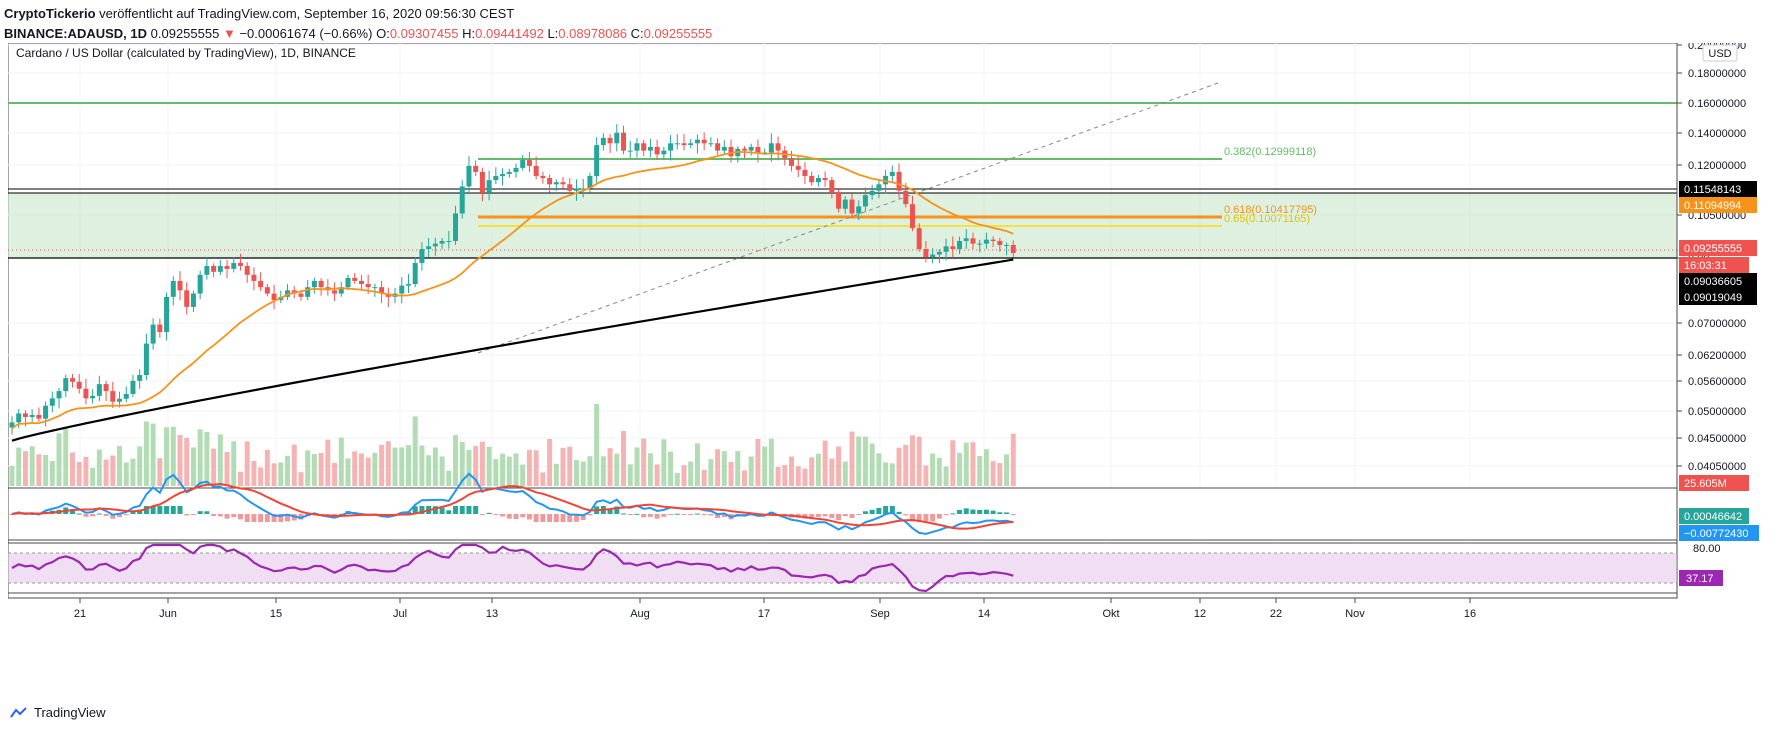 Image resolution: width=1780 pixels, height=731 pixels. What do you see at coordinates (1717, 467) in the screenshot?
I see `y-tick-label: 0.04050000` at bounding box center [1717, 467].